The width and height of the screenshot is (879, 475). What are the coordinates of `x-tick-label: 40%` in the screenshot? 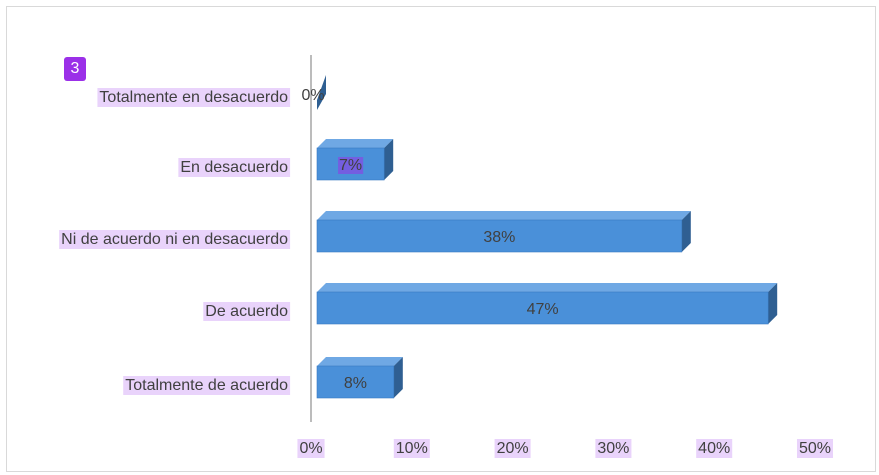 It's located at (714, 448).